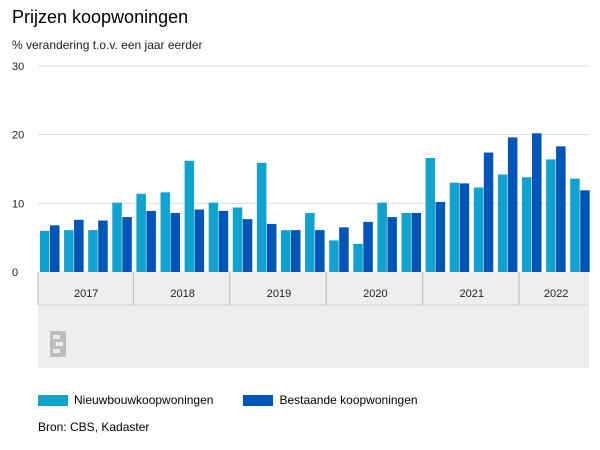  Describe the element at coordinates (182, 294) in the screenshot. I see `x-year-label: 2018` at that location.